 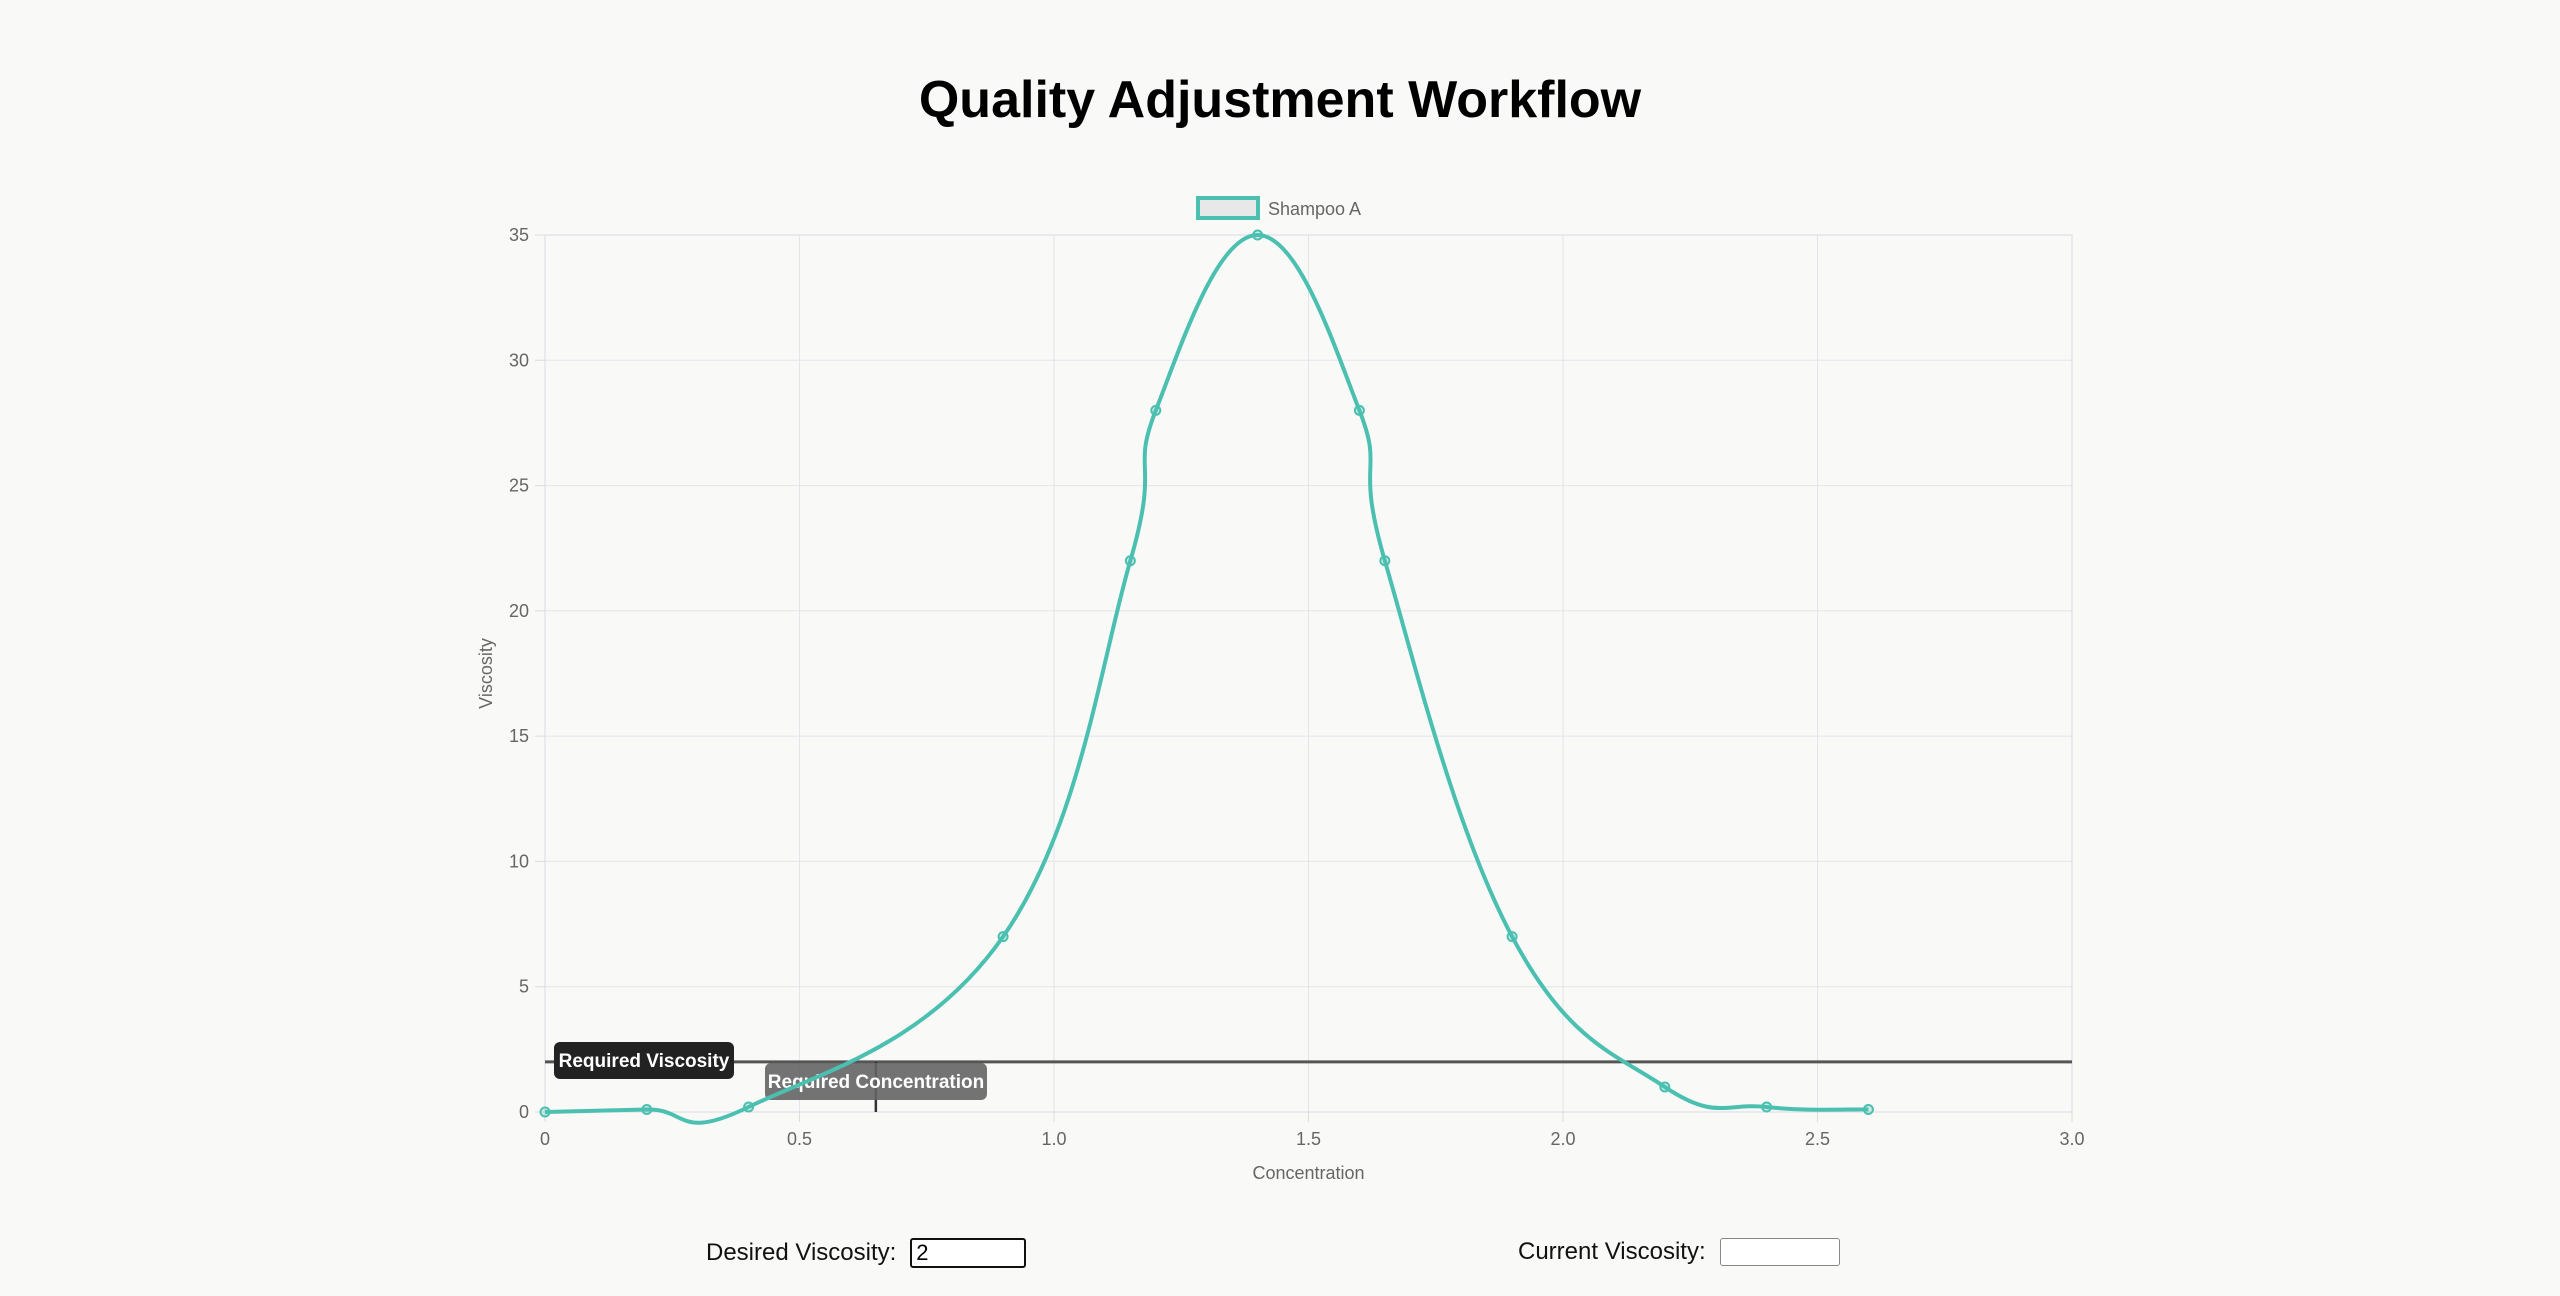 What do you see at coordinates (519, 611) in the screenshot?
I see `y-tick-label: 20` at bounding box center [519, 611].